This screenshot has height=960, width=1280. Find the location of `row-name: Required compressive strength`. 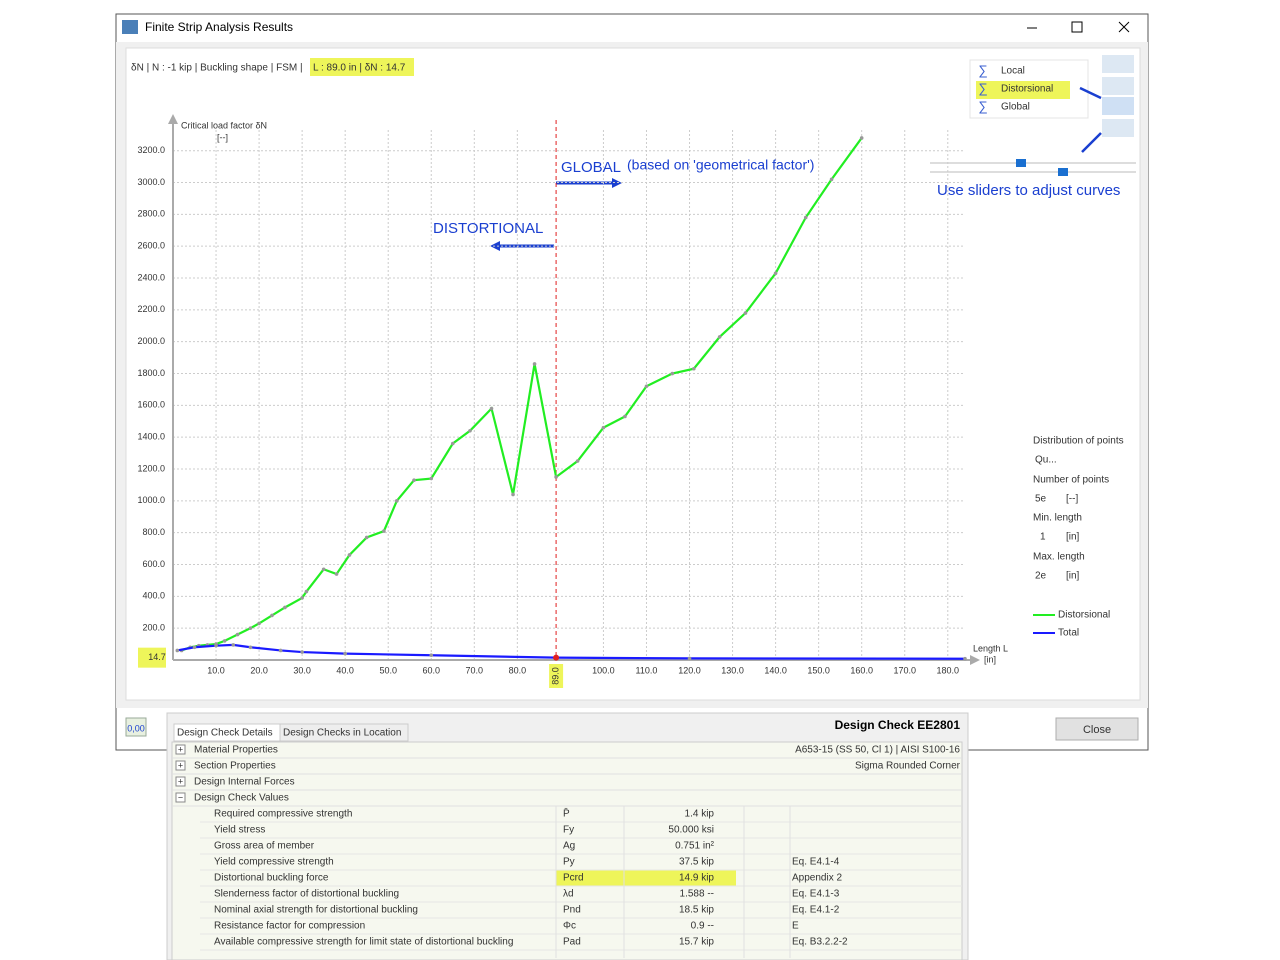

row-name: Required compressive strength is located at coordinates (283, 814).